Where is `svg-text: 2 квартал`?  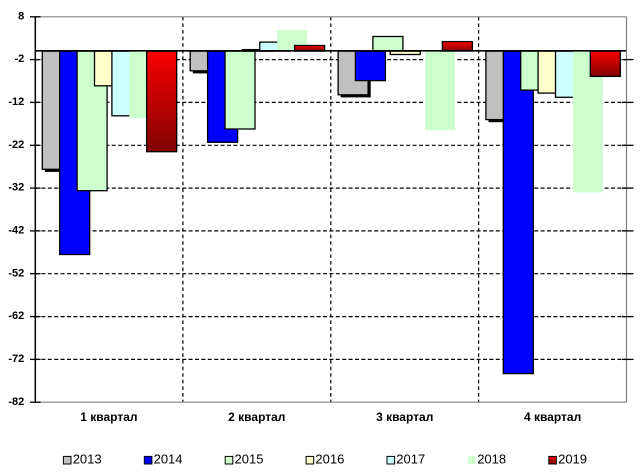 svg-text: 2 квартал is located at coordinates (256, 417).